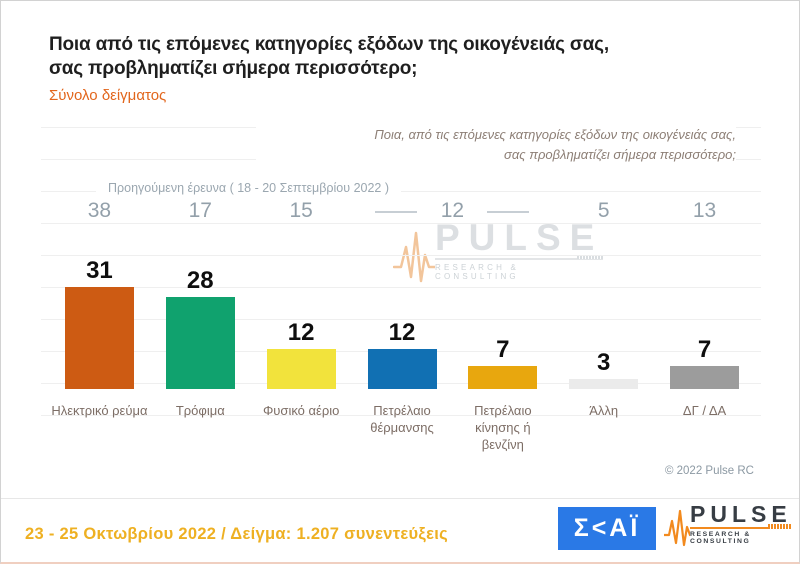 The width and height of the screenshot is (800, 564). Describe the element at coordinates (741, 514) in the screenshot. I see `pulse-logo-brand: PULSE` at that location.